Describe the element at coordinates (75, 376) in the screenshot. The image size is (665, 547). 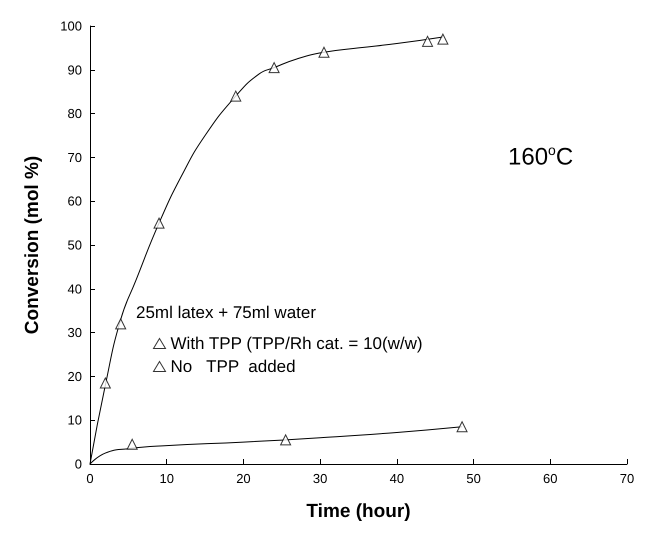
I see `y-tick-label: 20` at that location.